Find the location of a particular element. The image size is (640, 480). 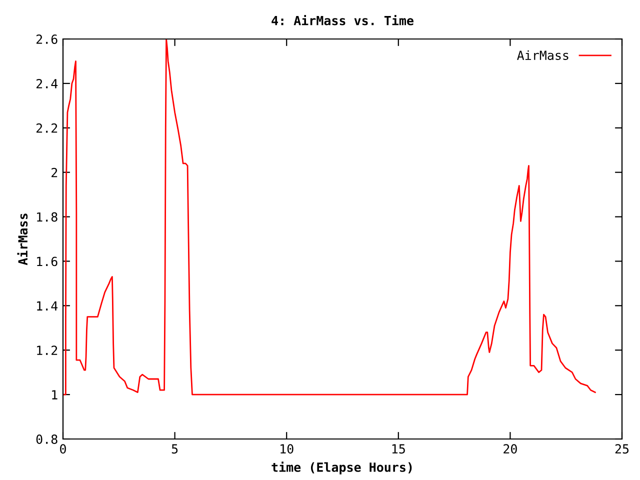

y-axis-title: AirMass is located at coordinates (22, 240).